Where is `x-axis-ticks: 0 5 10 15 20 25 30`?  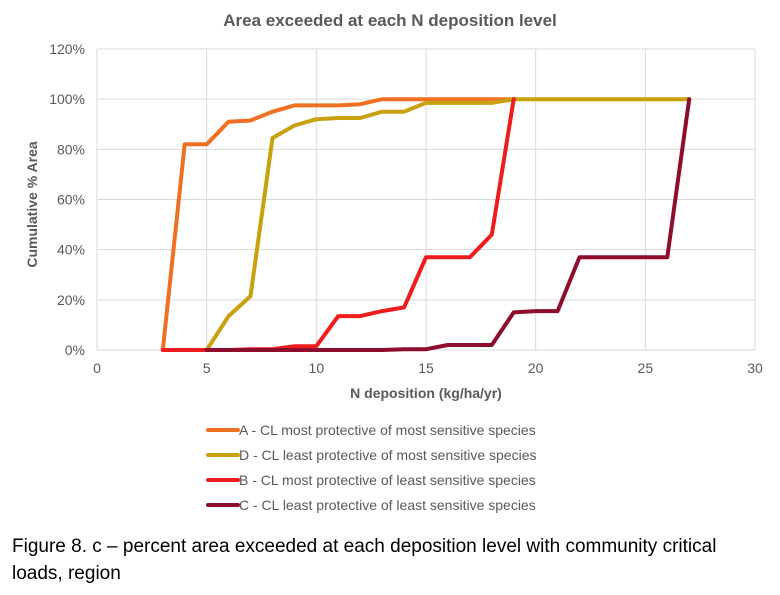
x-axis-ticks: 0 5 10 15 20 25 30 is located at coordinates (428, 368).